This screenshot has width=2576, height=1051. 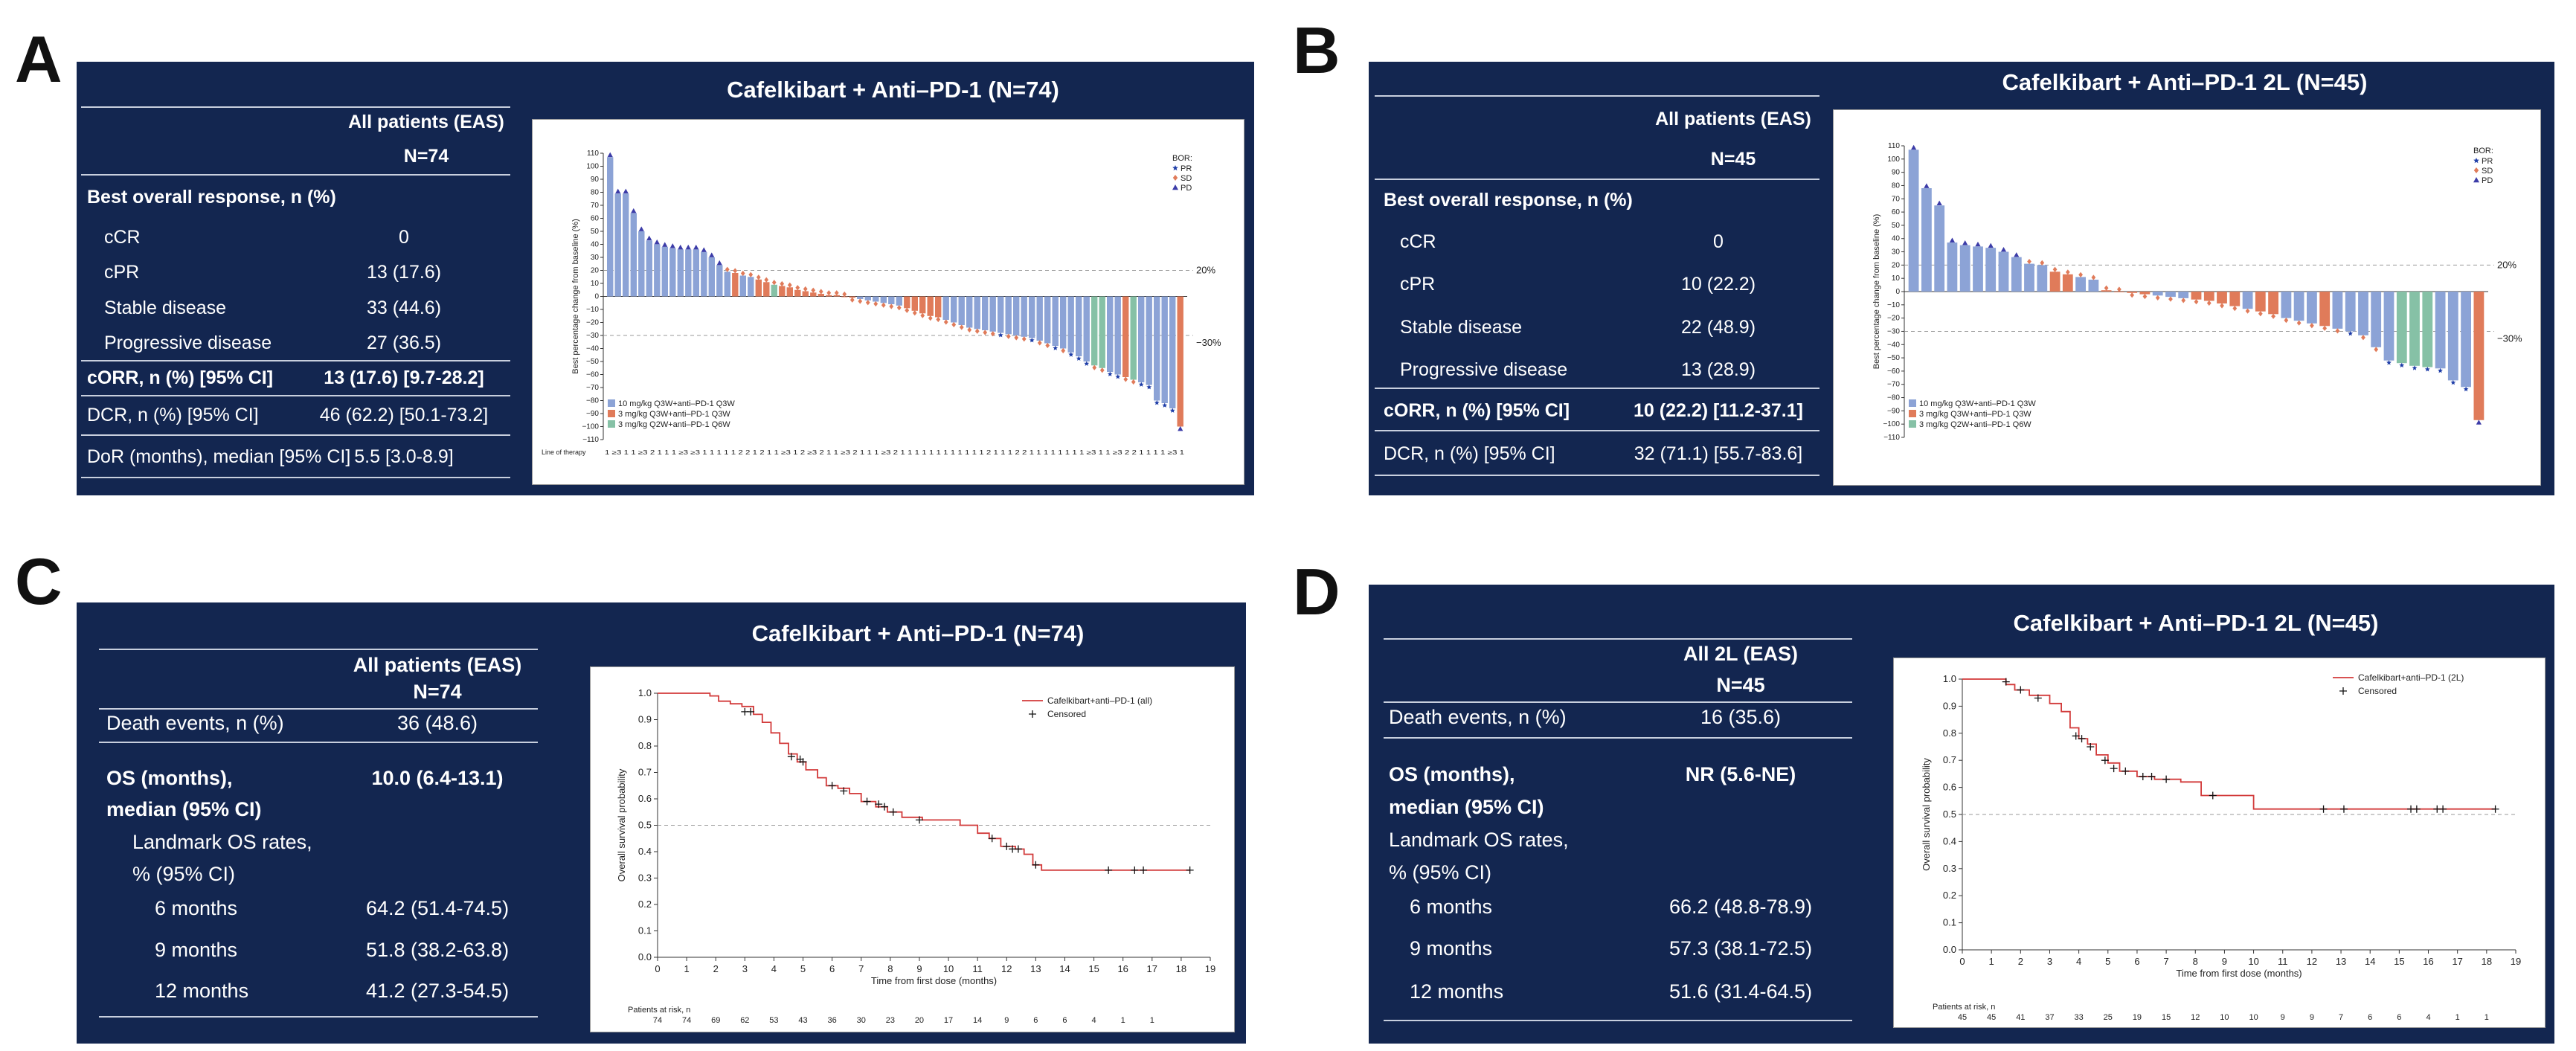 I want to click on bor-legend-label: SD, so click(x=1186, y=178).